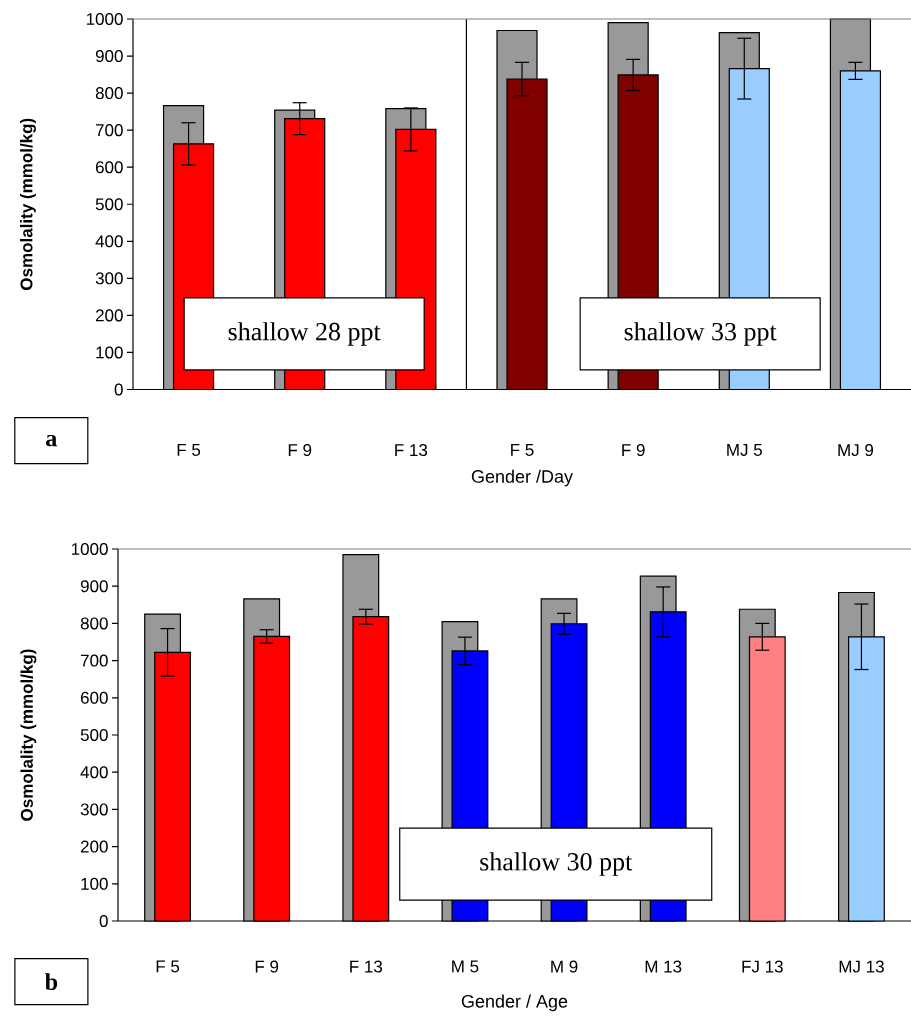 The image size is (911, 1023). I want to click on x-tick-label: M 5, so click(465, 966).